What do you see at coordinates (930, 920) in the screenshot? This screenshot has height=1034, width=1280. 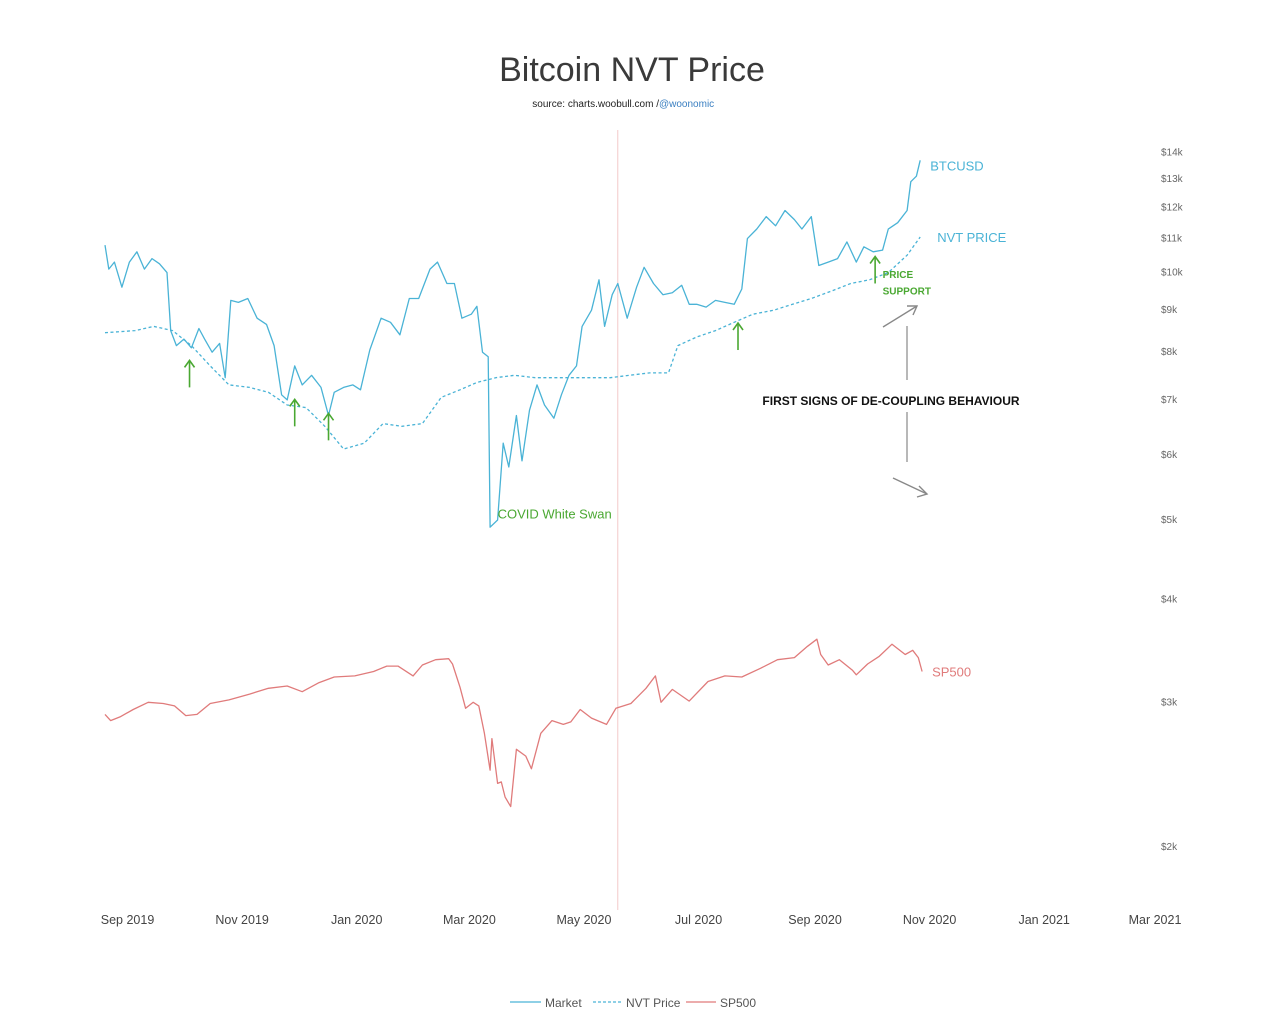 I see `x-tick-label: Nov 2020` at bounding box center [930, 920].